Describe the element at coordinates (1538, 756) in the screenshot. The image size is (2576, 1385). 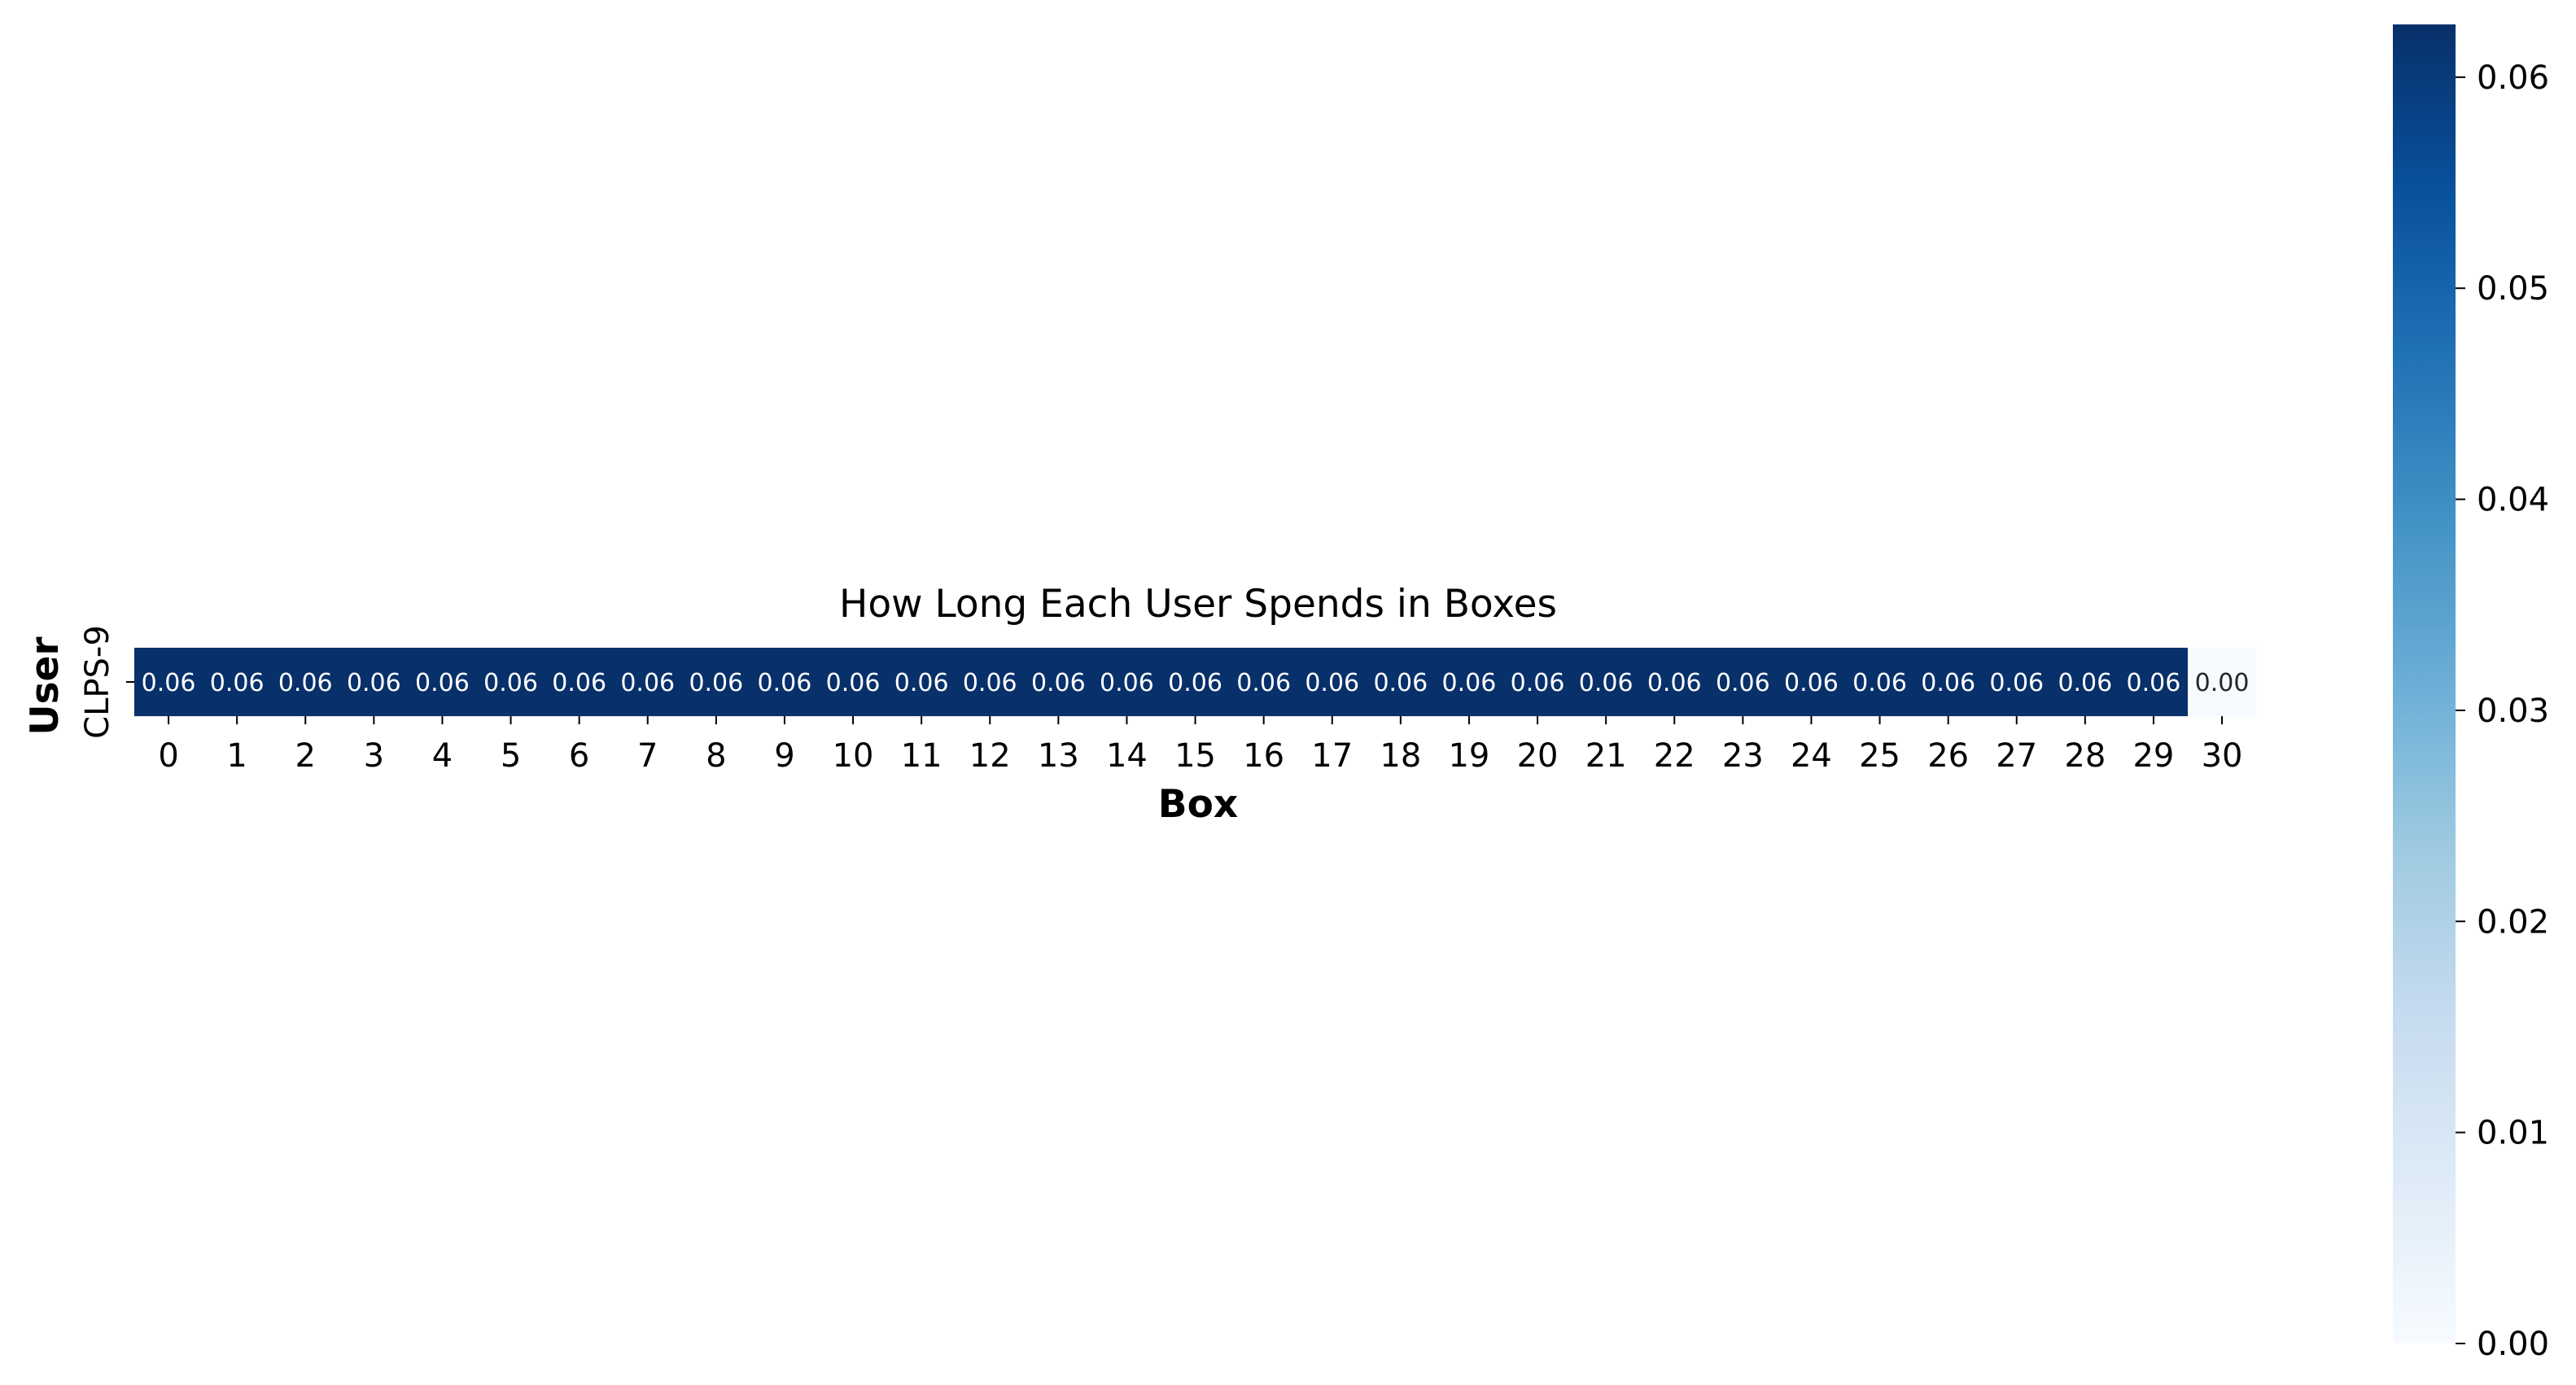
I see `x-tick-label: 20` at that location.